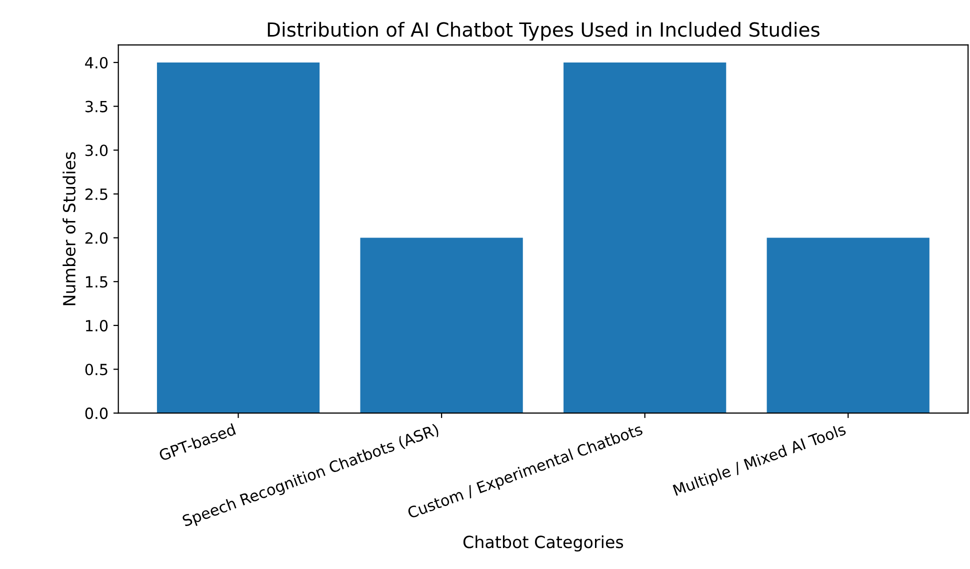 This screenshot has height=569, width=970. Describe the element at coordinates (543, 543) in the screenshot. I see `x-axis-title: Chatbot Categories` at that location.